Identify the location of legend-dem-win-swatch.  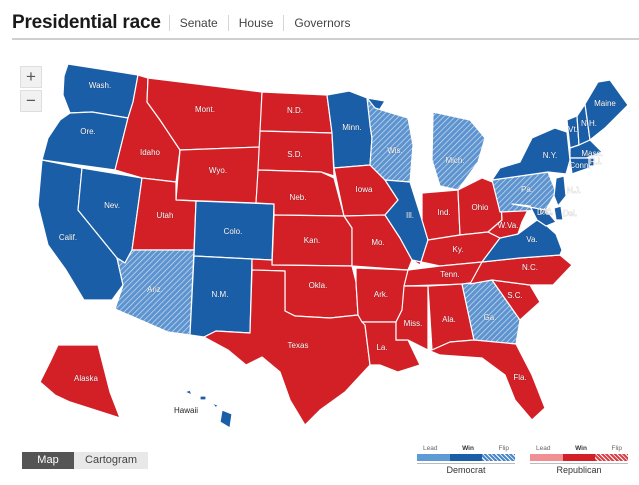
(466, 457).